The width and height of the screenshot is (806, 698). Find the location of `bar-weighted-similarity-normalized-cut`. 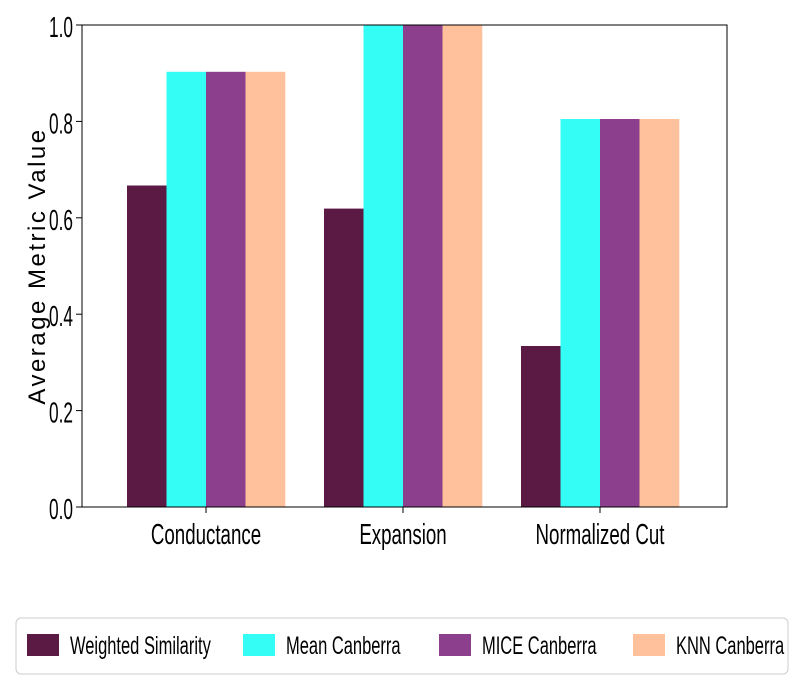

bar-weighted-similarity-normalized-cut is located at coordinates (541, 426).